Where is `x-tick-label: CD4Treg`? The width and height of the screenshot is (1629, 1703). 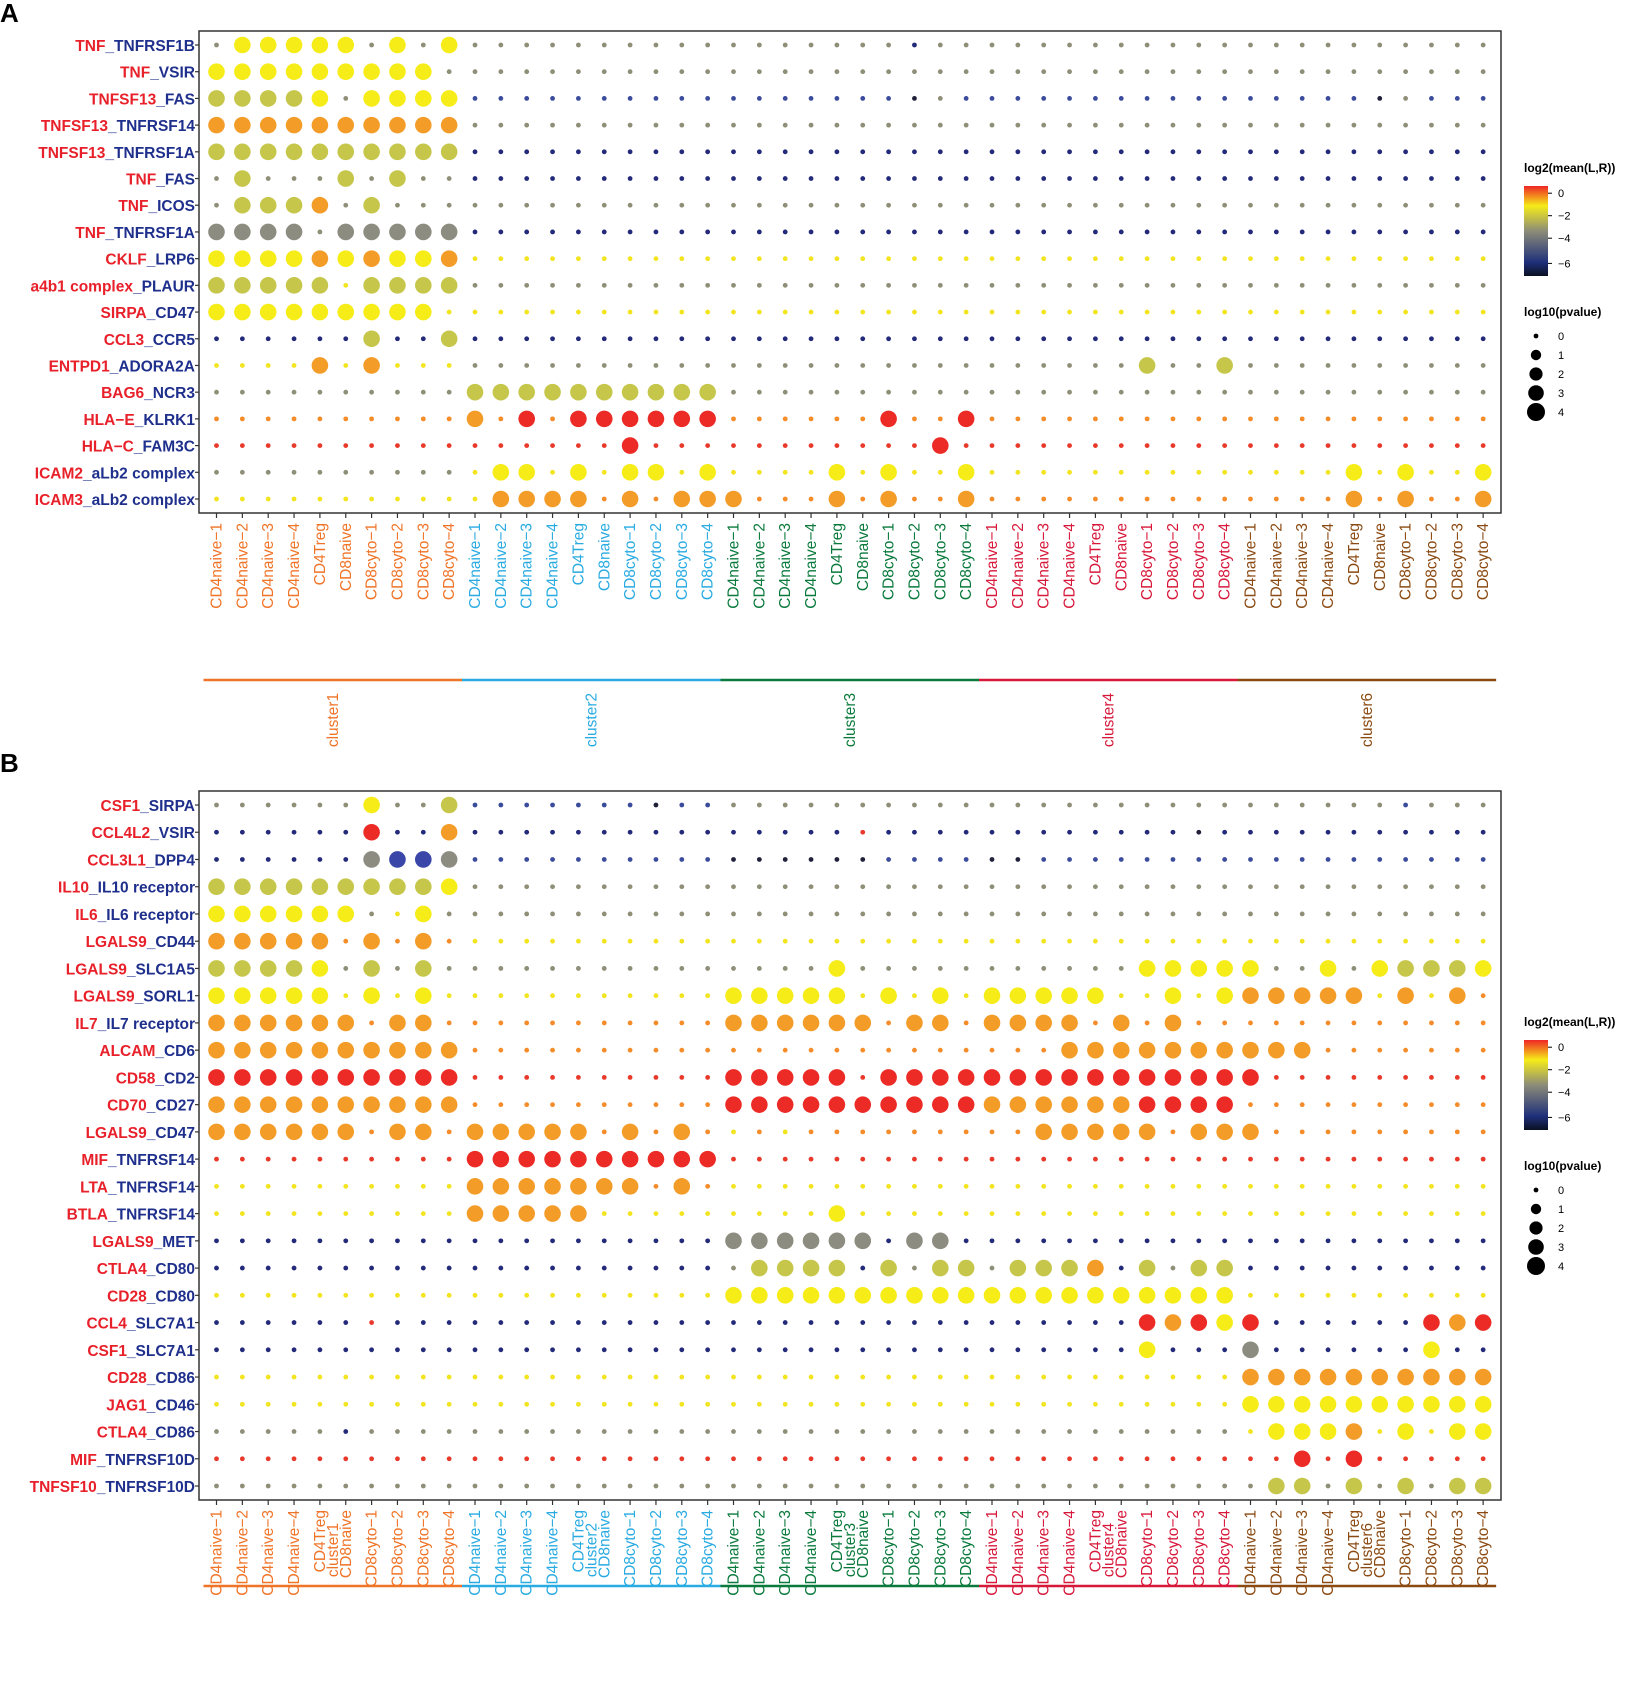
x-tick-label: CD4Treg is located at coordinates (837, 554).